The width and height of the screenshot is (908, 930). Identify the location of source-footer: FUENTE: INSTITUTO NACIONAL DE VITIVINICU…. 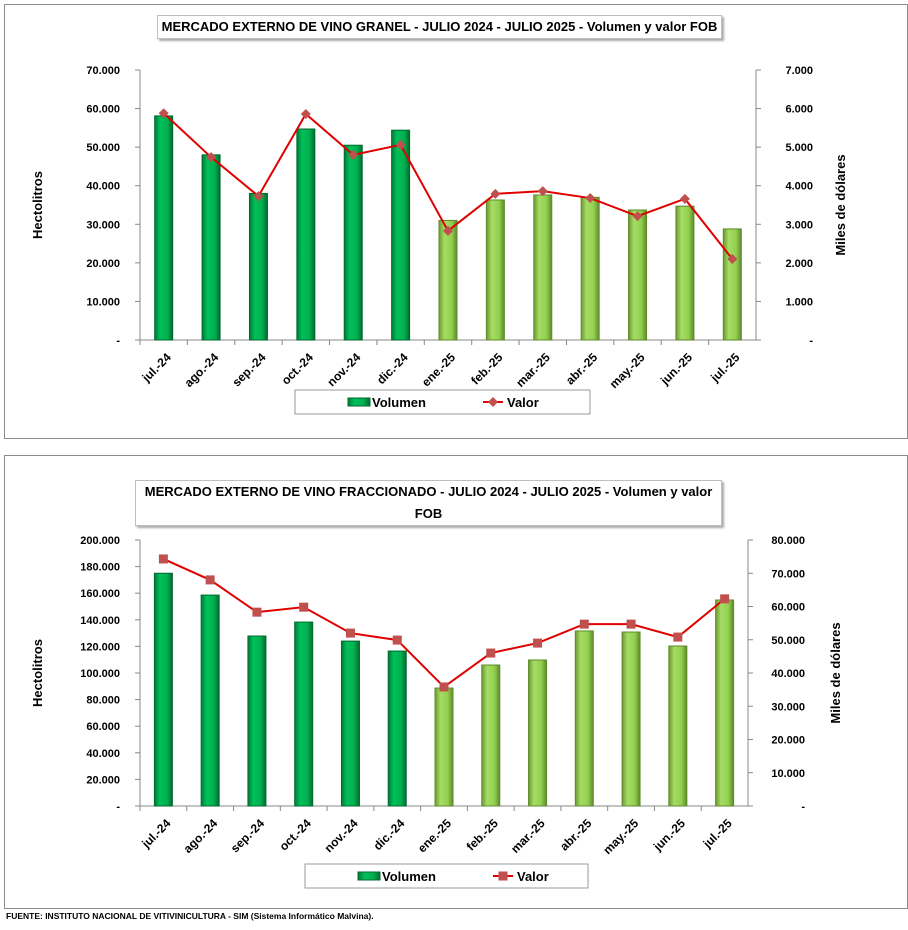
(190, 916).